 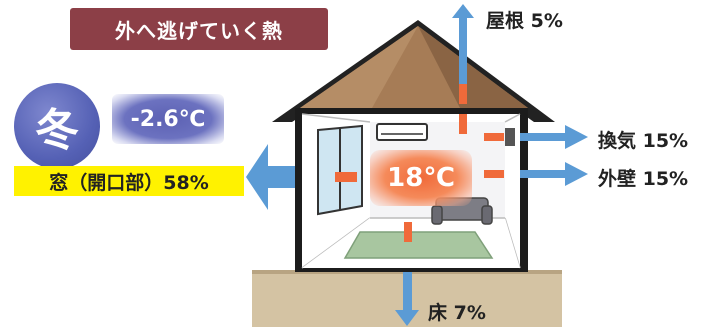 I want to click on air-conditioner, so click(x=402, y=132).